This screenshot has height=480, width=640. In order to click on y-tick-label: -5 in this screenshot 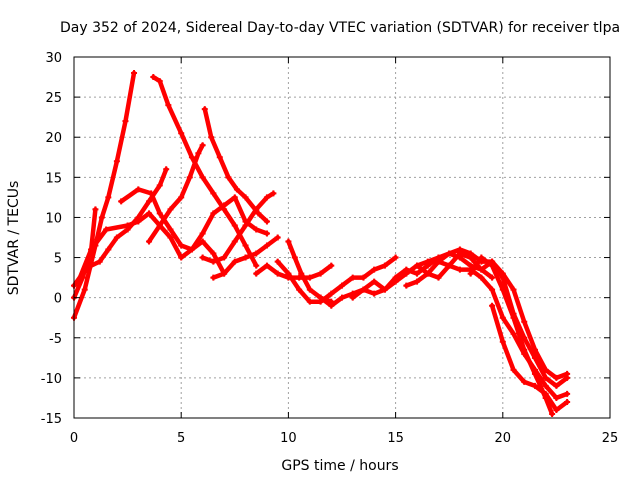, I will do `click(55, 339)`.